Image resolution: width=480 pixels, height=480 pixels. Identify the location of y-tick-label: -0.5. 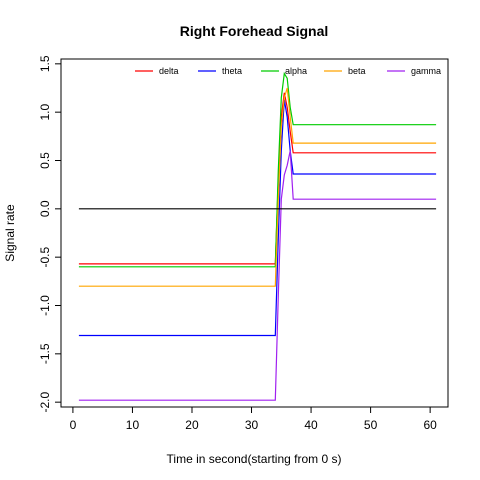
(45, 257).